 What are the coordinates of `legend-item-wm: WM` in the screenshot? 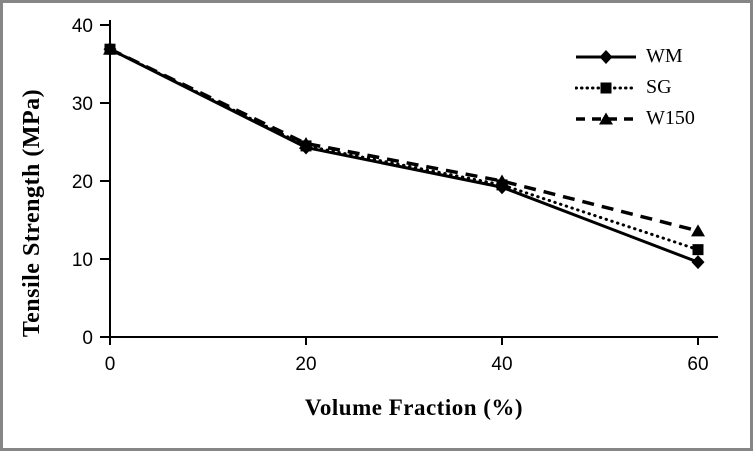 It's located at (635, 56).